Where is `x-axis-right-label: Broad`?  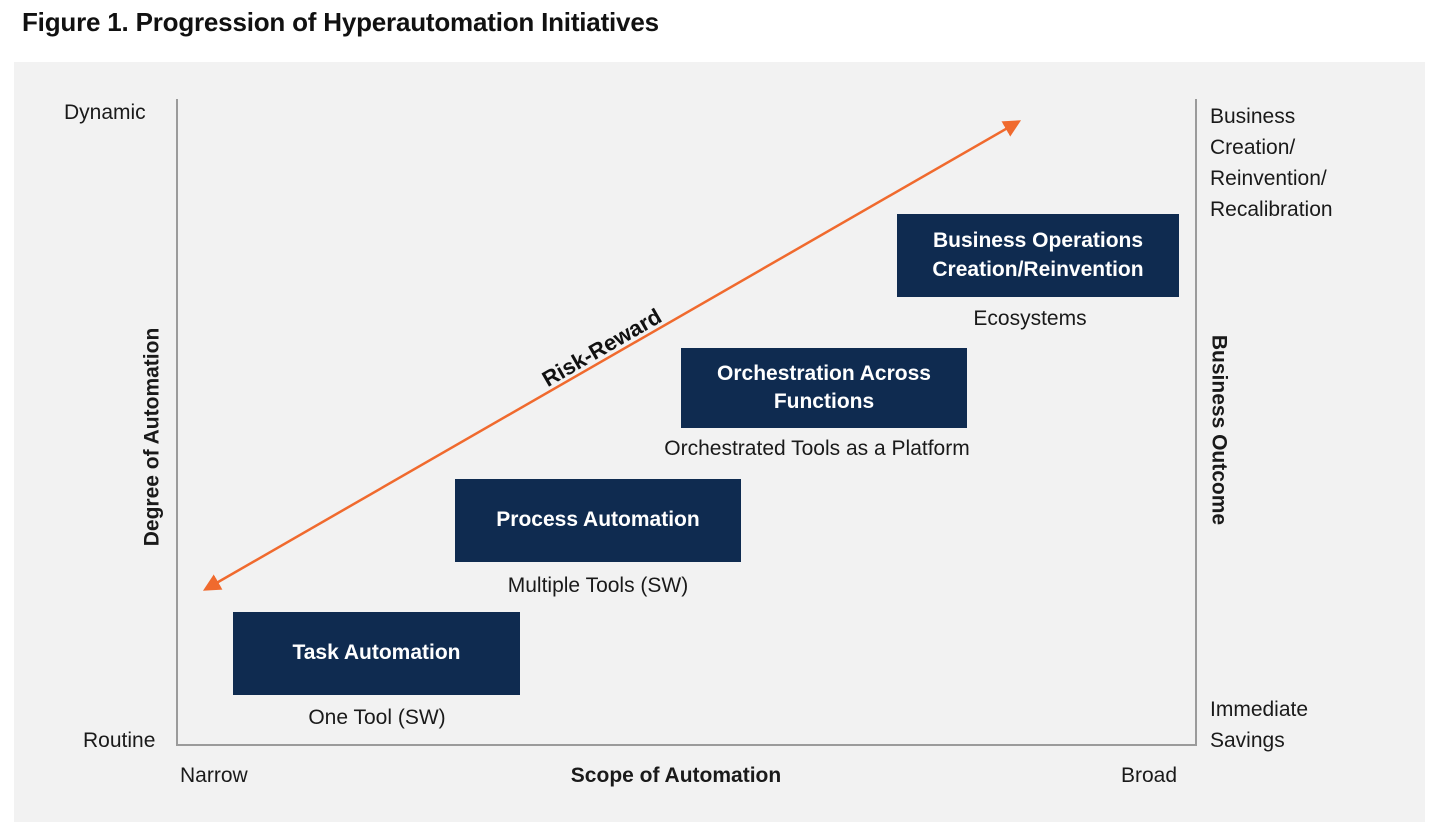
x-axis-right-label: Broad is located at coordinates (1149, 775).